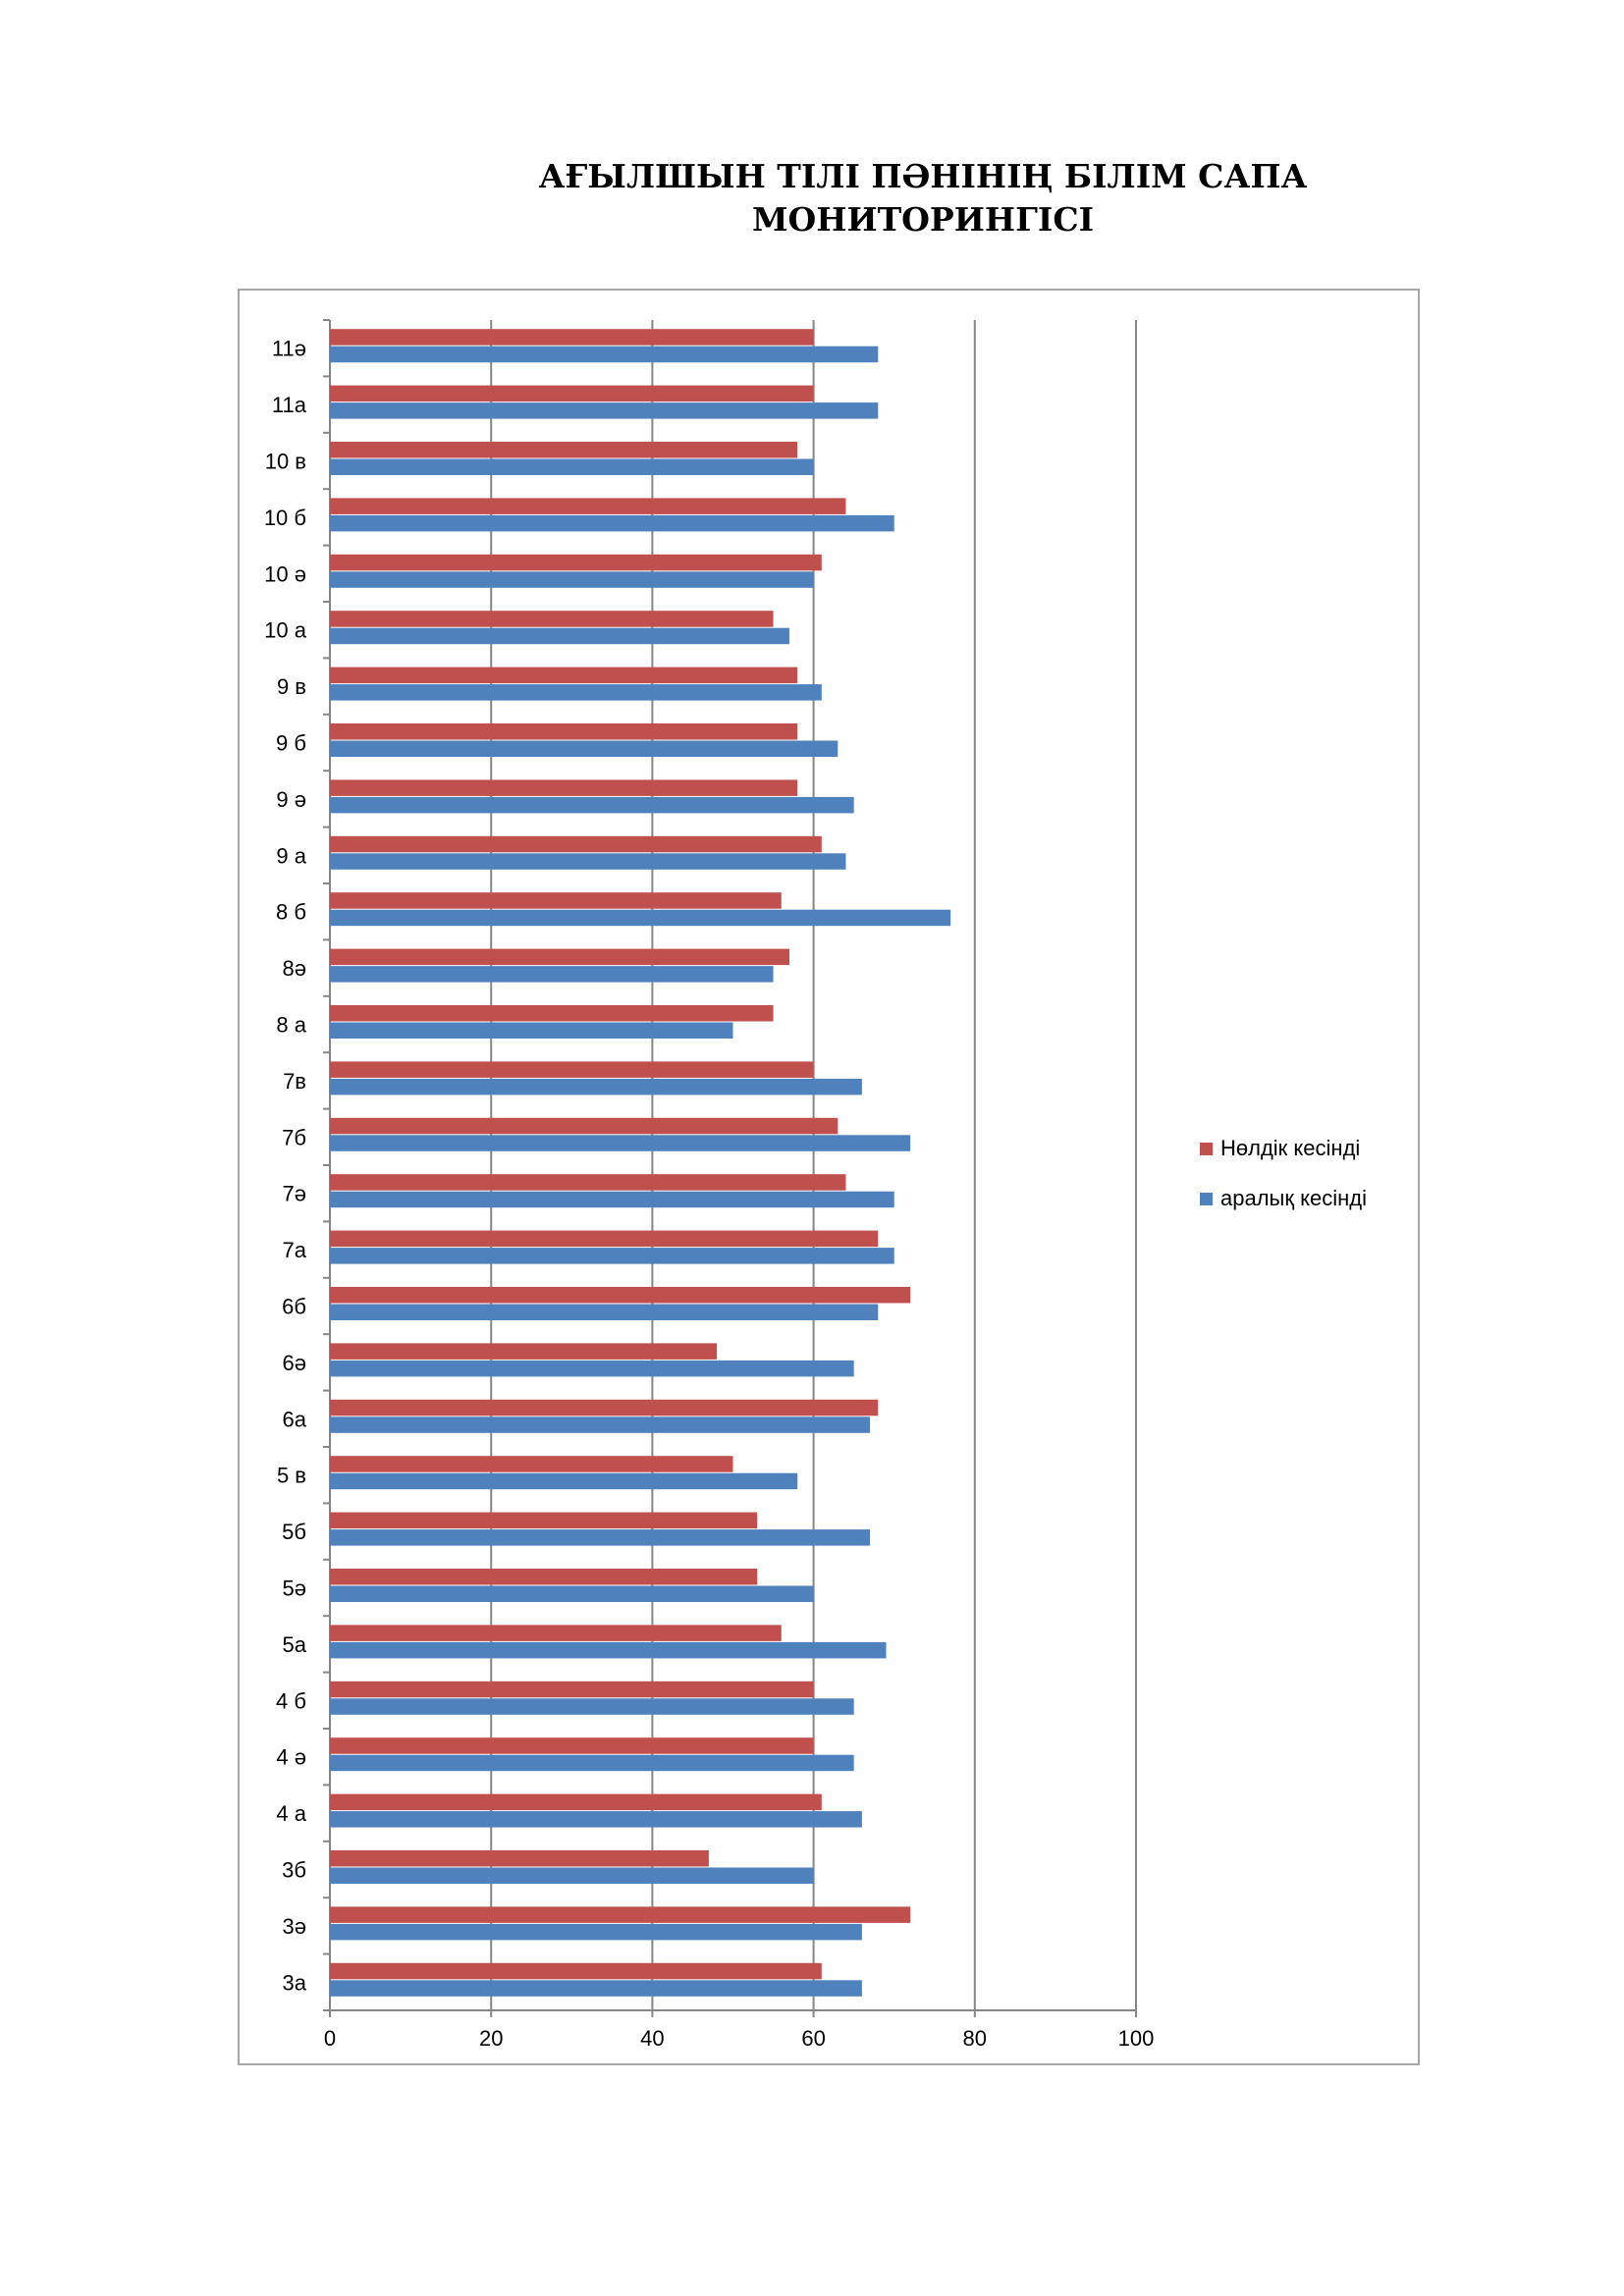 This screenshot has height=2296, width=1624. What do you see at coordinates (291, 1757) in the screenshot?
I see `category-label: 4 ә` at bounding box center [291, 1757].